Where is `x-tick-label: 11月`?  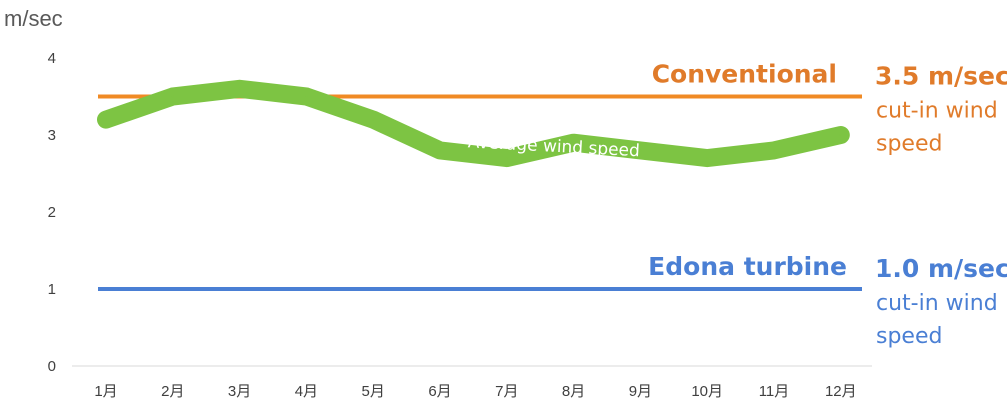
x-tick-label: 11月 is located at coordinates (774, 391).